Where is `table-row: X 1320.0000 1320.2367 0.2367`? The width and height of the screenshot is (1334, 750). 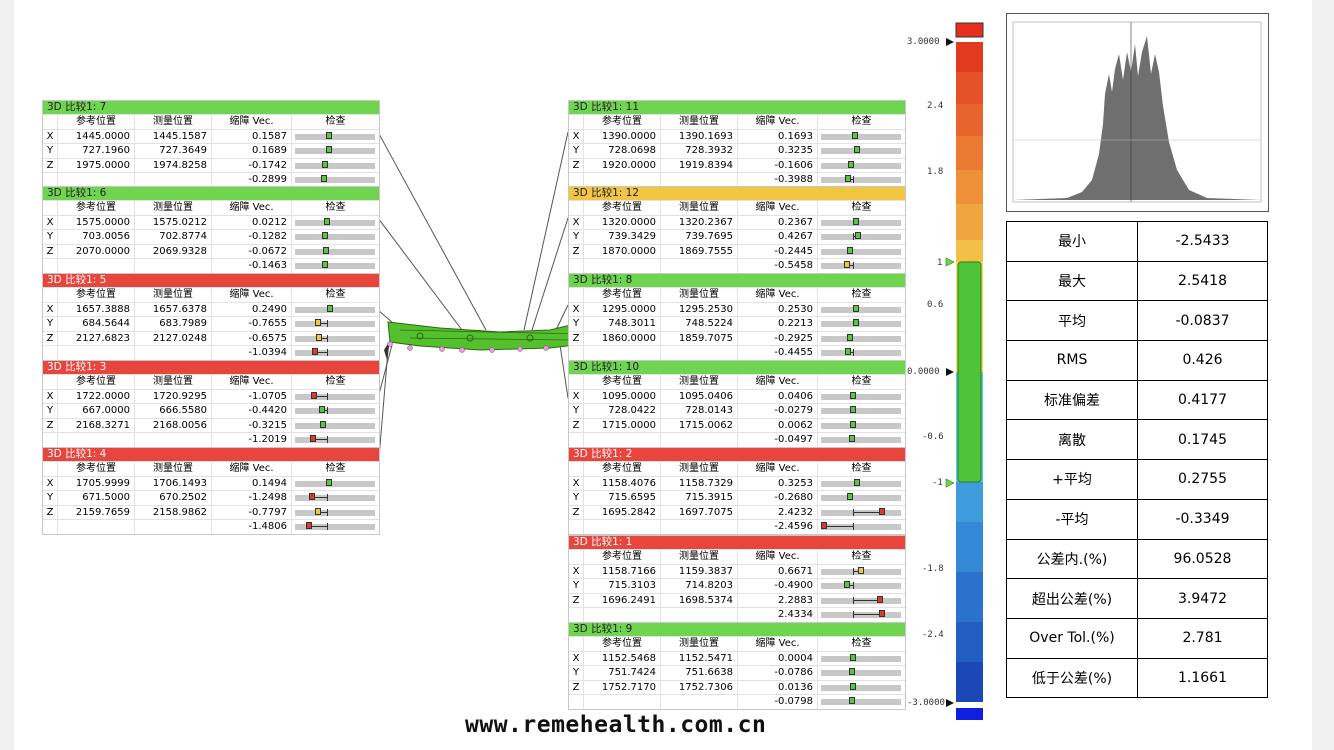 table-row: X 1320.0000 1320.2367 0.2367 is located at coordinates (737, 221).